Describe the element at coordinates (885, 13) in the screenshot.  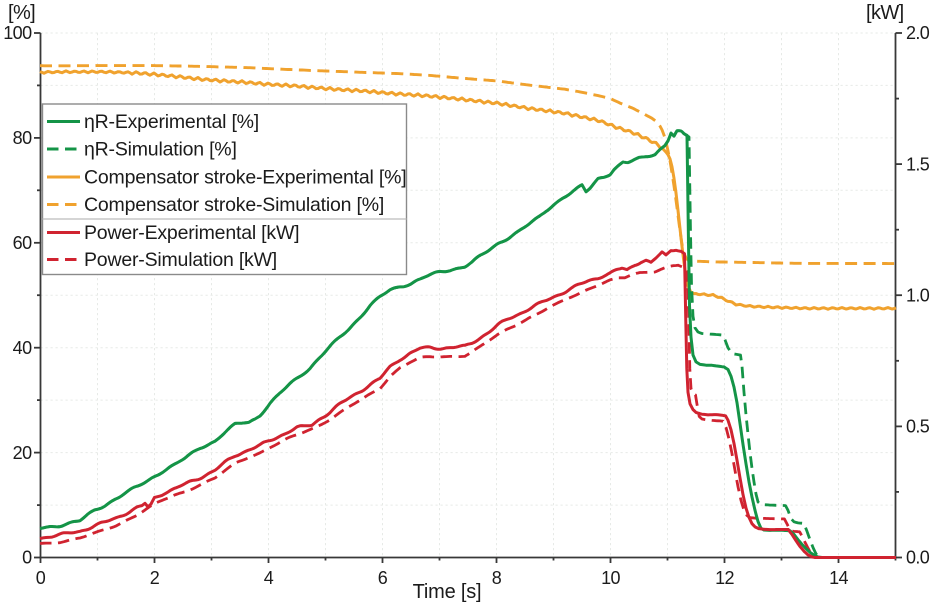
I see `svg-text: [kW]` at that location.